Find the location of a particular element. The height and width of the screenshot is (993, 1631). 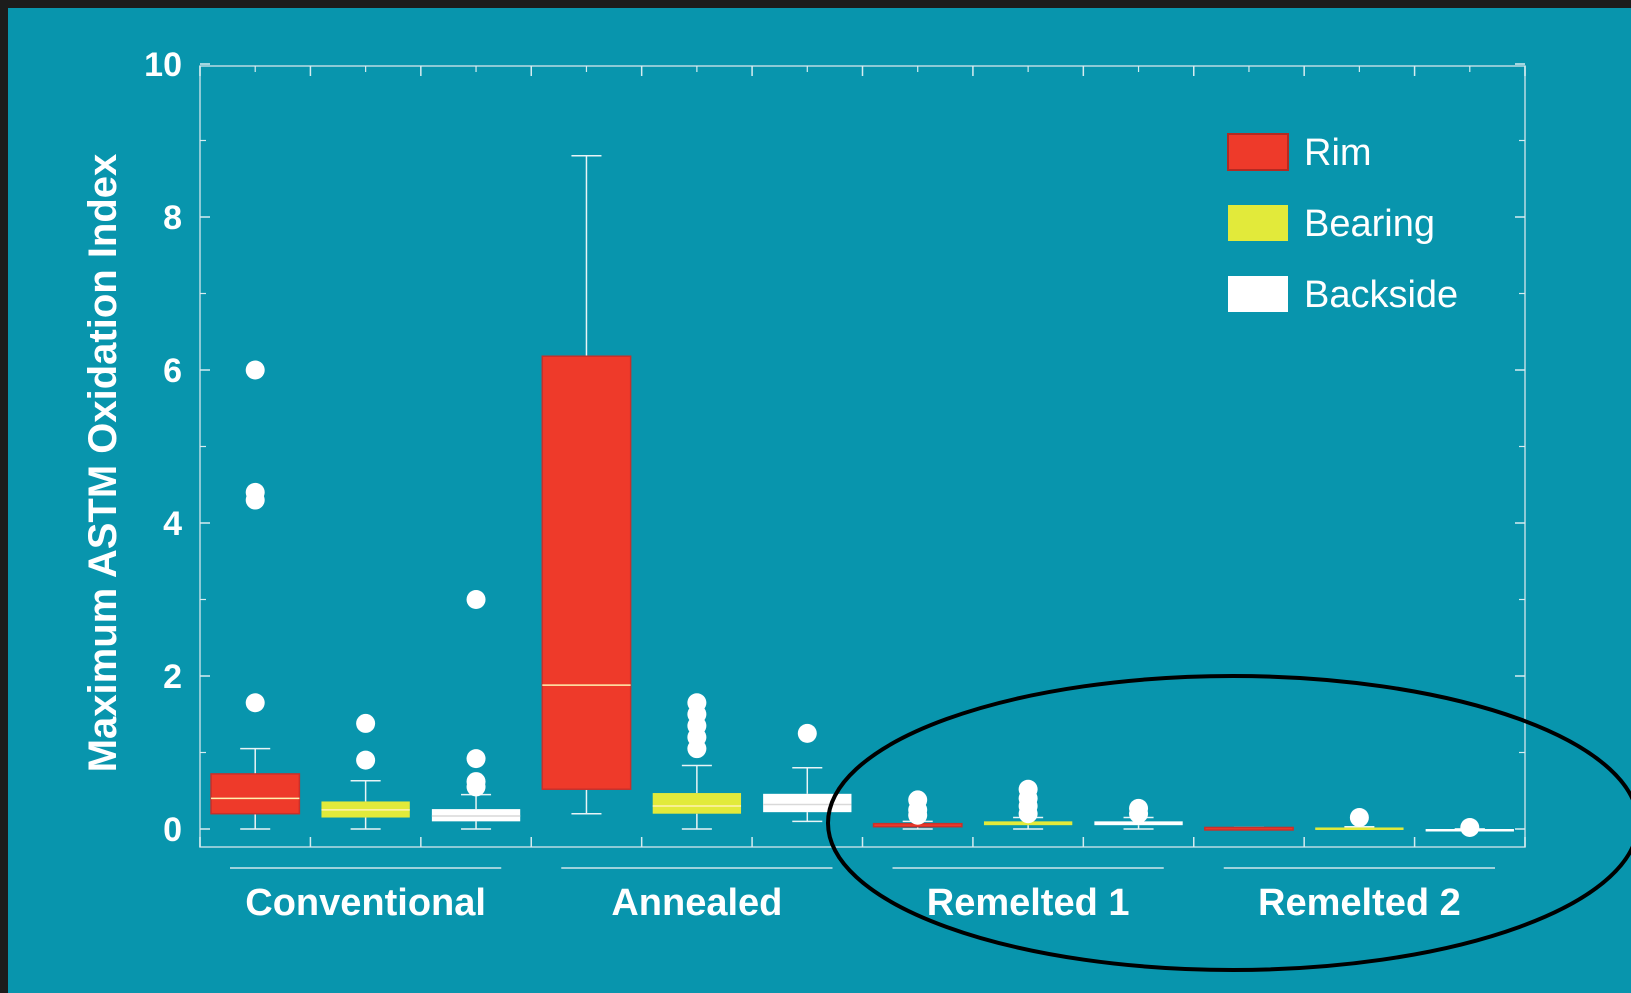

box-rim-conventional is located at coordinates (255, 595).